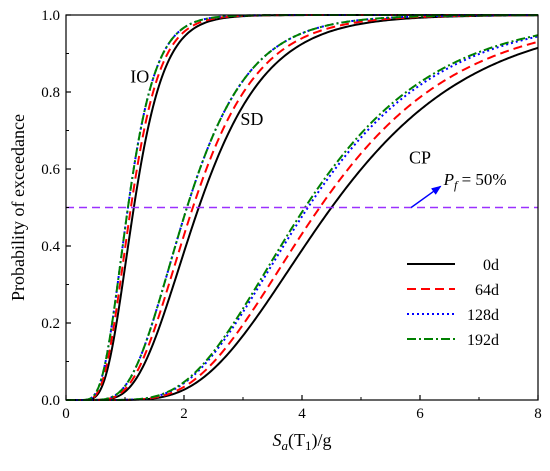 The image size is (550, 471). What do you see at coordinates (66, 414) in the screenshot?
I see `x-tick-label: 0` at bounding box center [66, 414].